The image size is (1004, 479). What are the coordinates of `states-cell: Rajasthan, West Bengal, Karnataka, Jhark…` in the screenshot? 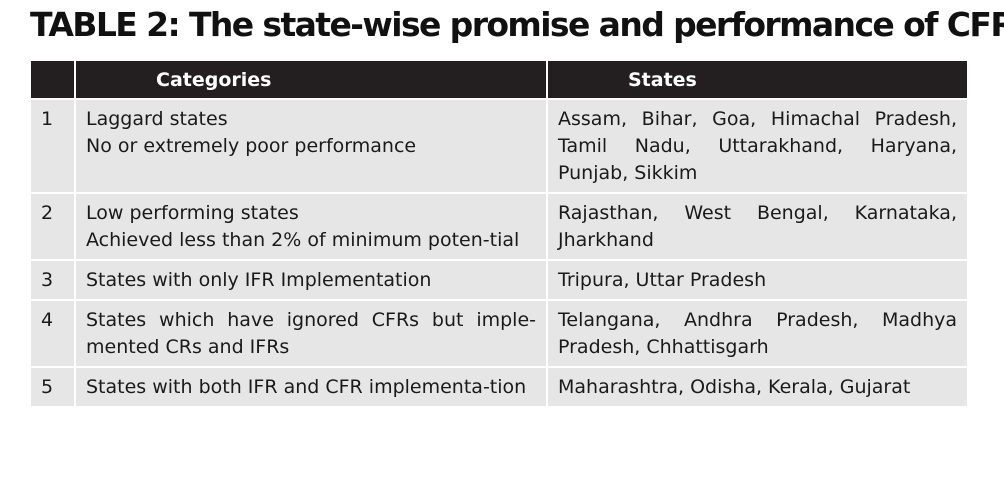 It's located at (757, 226).